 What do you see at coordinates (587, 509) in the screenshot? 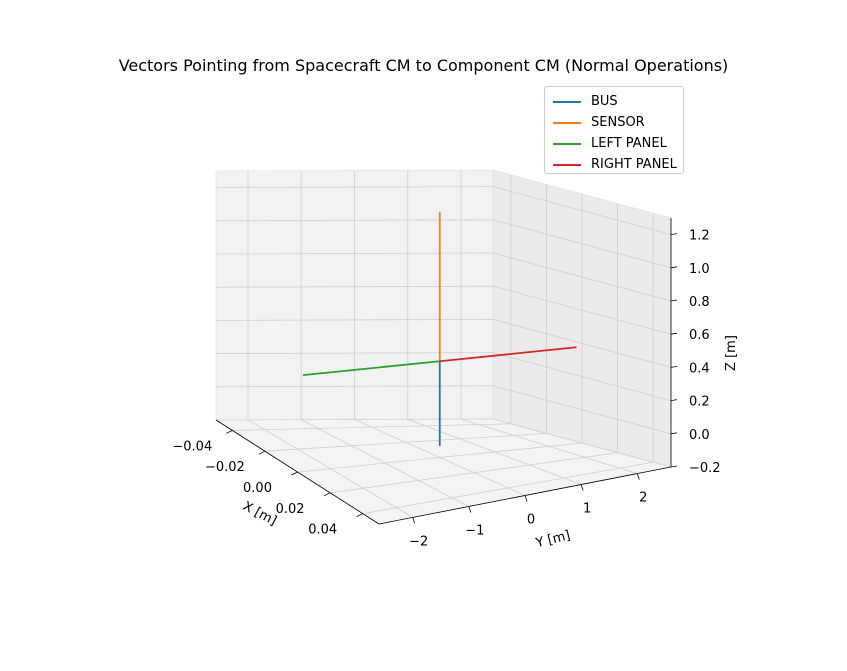
I see `y-tick-label: 1` at bounding box center [587, 509].